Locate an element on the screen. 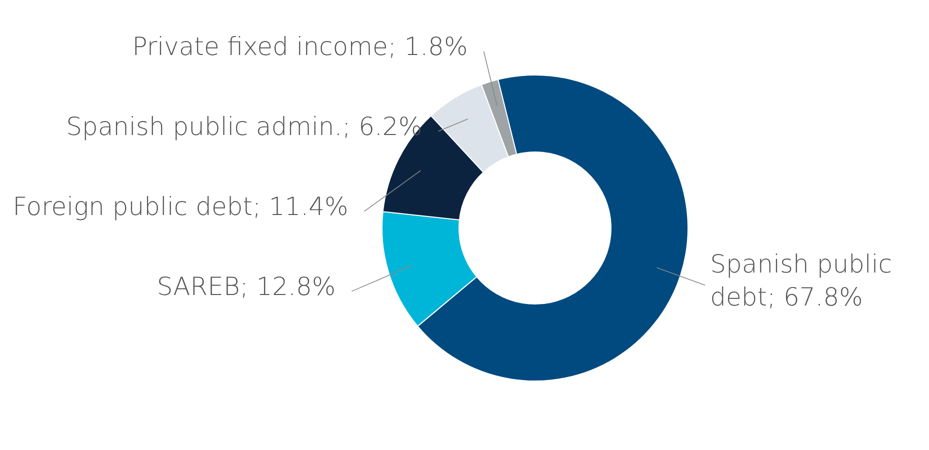  slice-label: Spanish public admin.; 6.2% is located at coordinates (244, 126).